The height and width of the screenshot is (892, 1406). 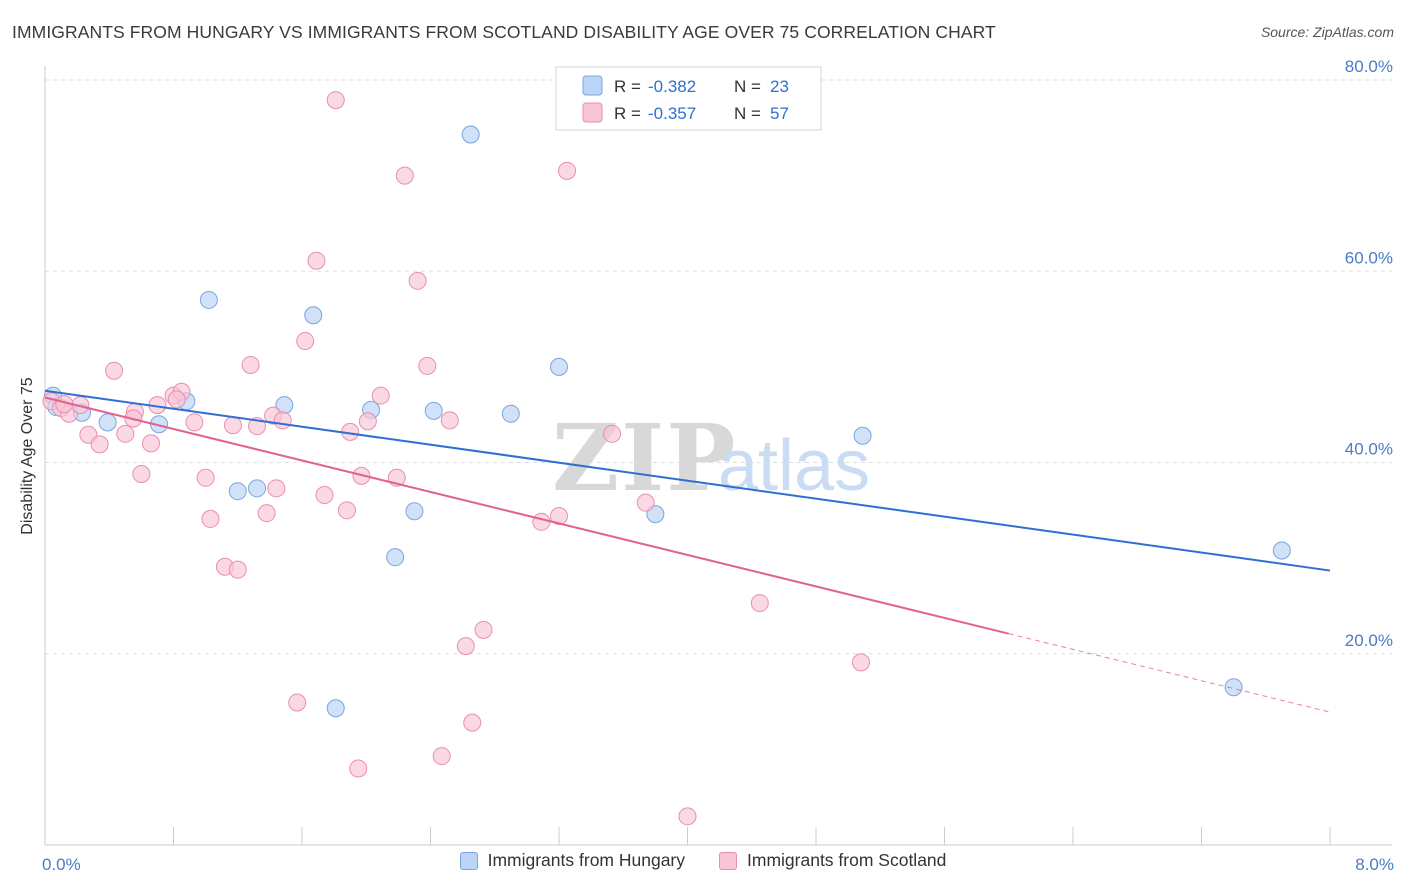 I want to click on legend-n-hungary: 23, so click(x=779, y=86).